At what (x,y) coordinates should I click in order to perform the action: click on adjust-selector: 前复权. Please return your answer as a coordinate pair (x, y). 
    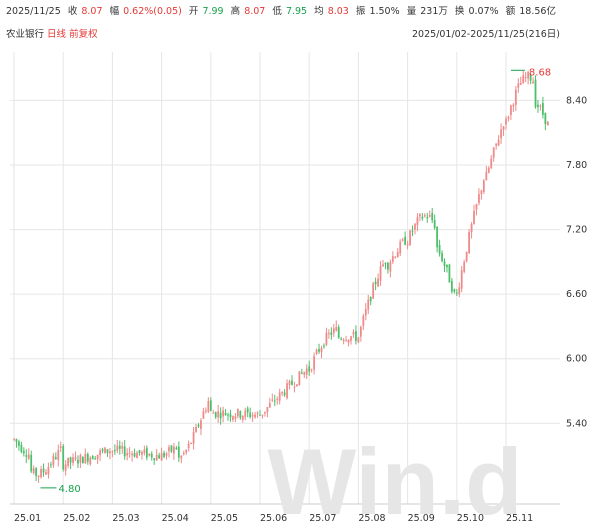
    Looking at the image, I should click on (83, 34).